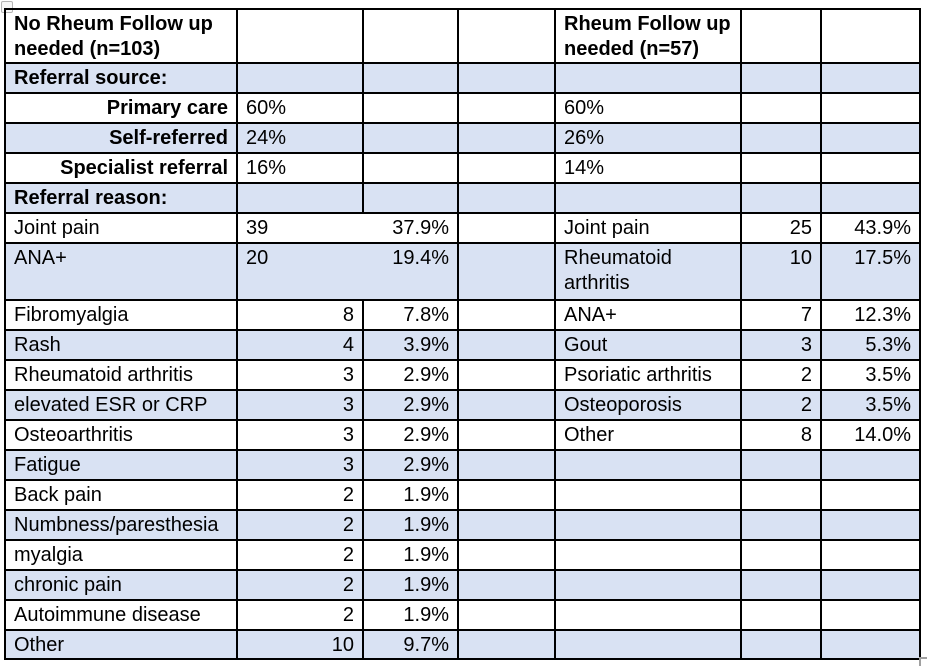 The height and width of the screenshot is (666, 927). What do you see at coordinates (300, 138) in the screenshot?
I see `source-pct-cell: 24%` at bounding box center [300, 138].